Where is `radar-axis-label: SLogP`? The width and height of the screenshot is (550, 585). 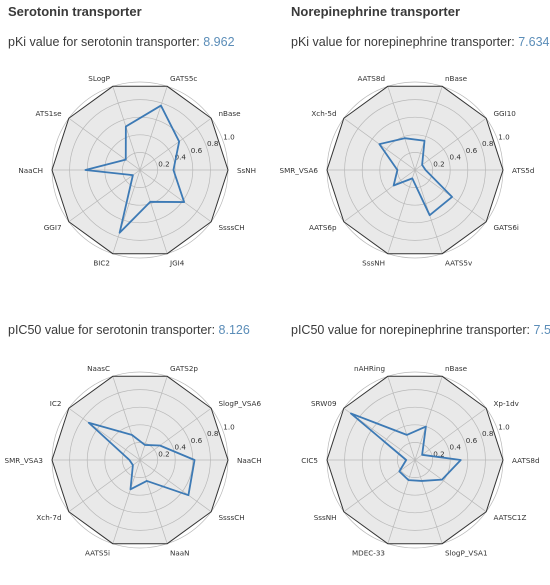
radar-axis-label: SLogP is located at coordinates (99, 78).